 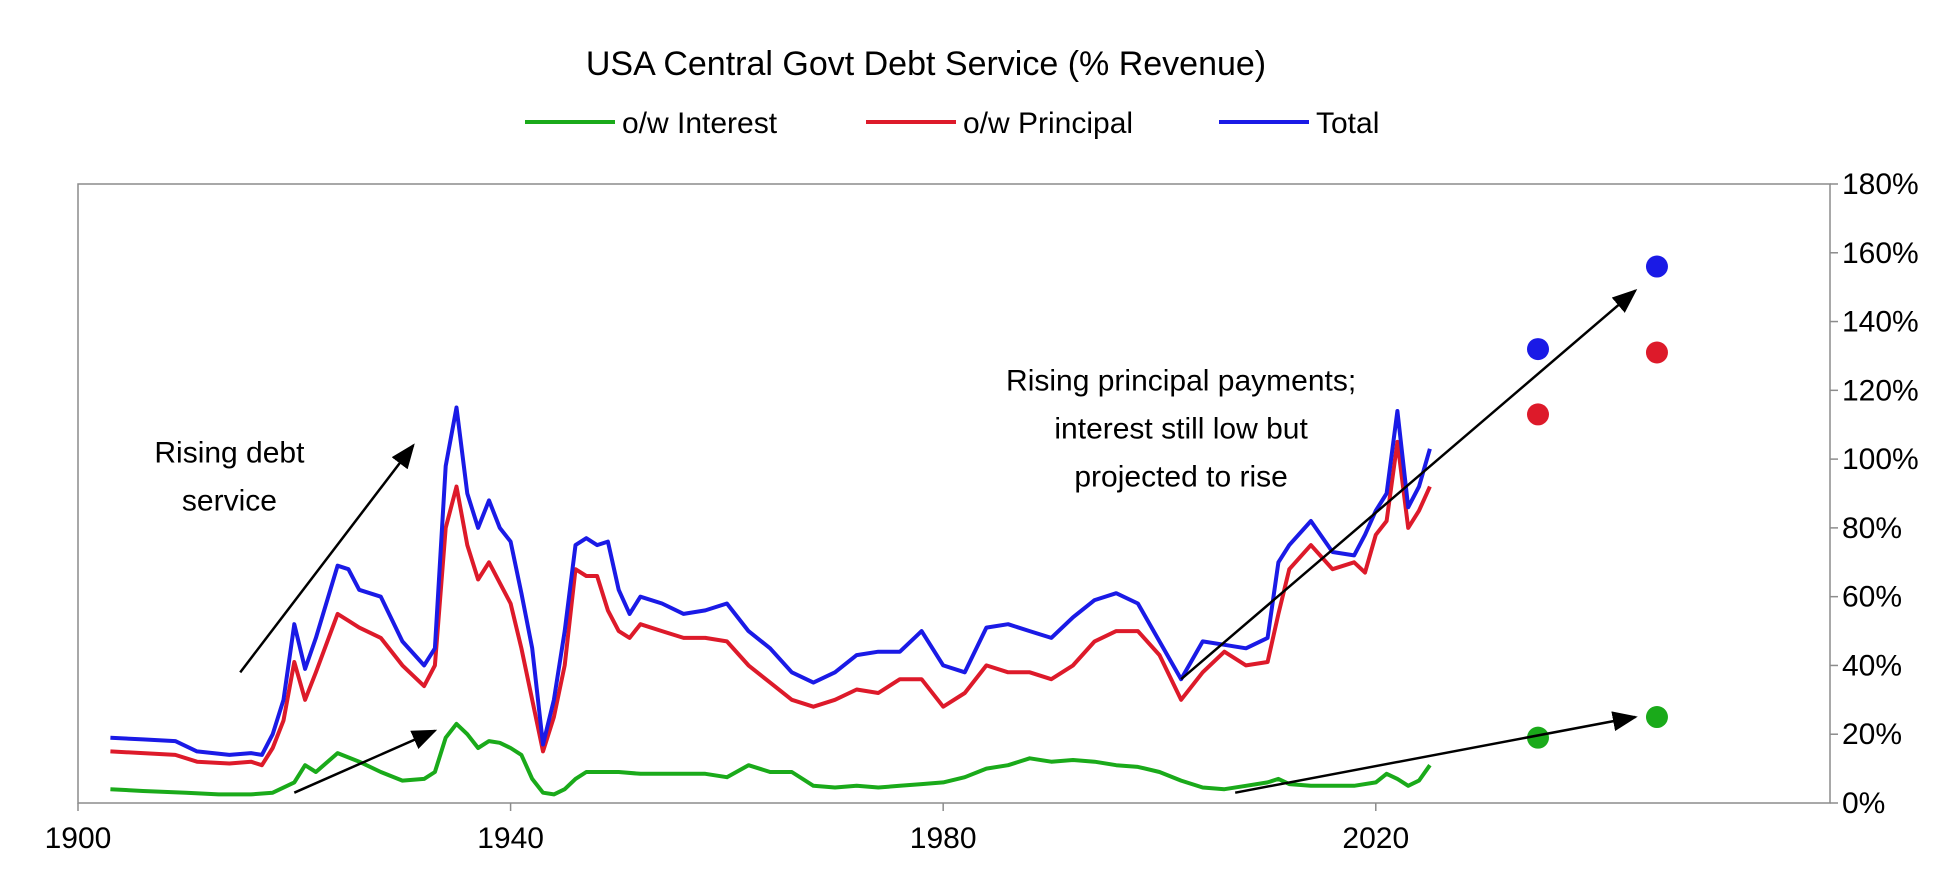 I want to click on legend-label: Total, so click(x=1347, y=123).